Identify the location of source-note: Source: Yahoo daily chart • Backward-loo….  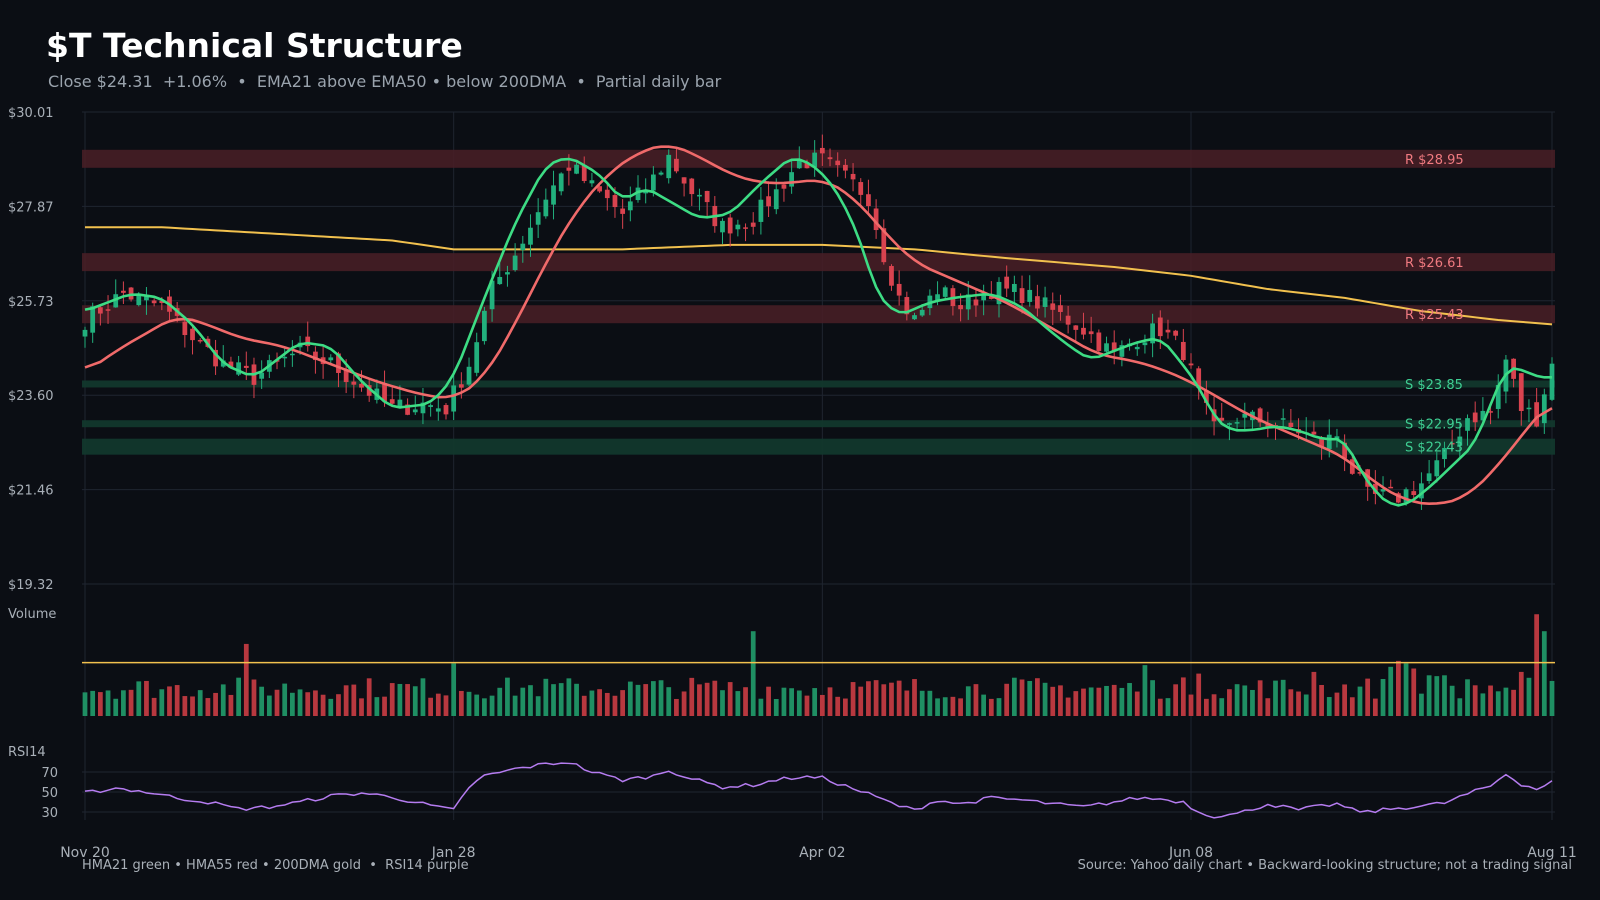
(1324, 865).